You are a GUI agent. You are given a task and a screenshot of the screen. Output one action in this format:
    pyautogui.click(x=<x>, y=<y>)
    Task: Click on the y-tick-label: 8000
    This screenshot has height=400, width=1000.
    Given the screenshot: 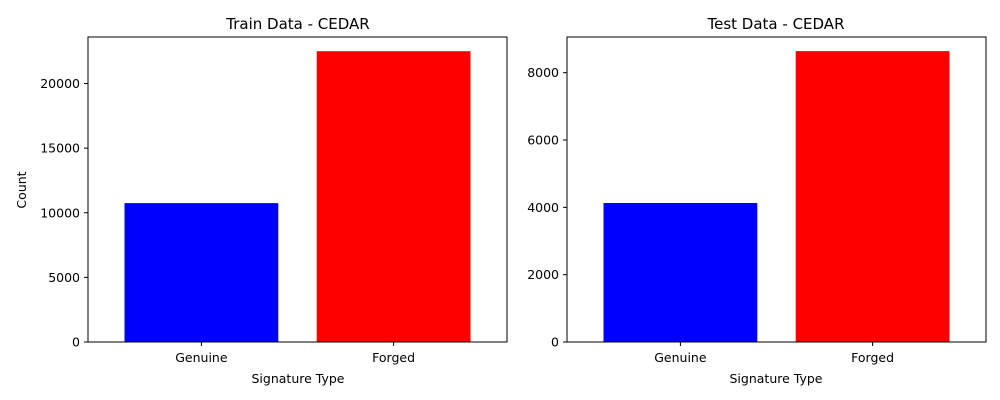 What is the action you would take?
    pyautogui.click(x=543, y=72)
    